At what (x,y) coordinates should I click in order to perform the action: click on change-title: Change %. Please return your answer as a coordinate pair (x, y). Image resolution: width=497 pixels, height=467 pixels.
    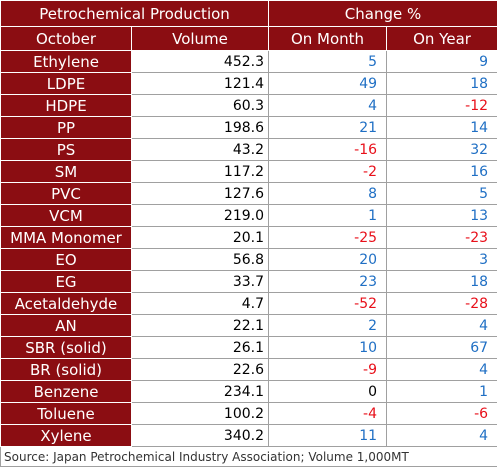
    Looking at the image, I should click on (383, 14).